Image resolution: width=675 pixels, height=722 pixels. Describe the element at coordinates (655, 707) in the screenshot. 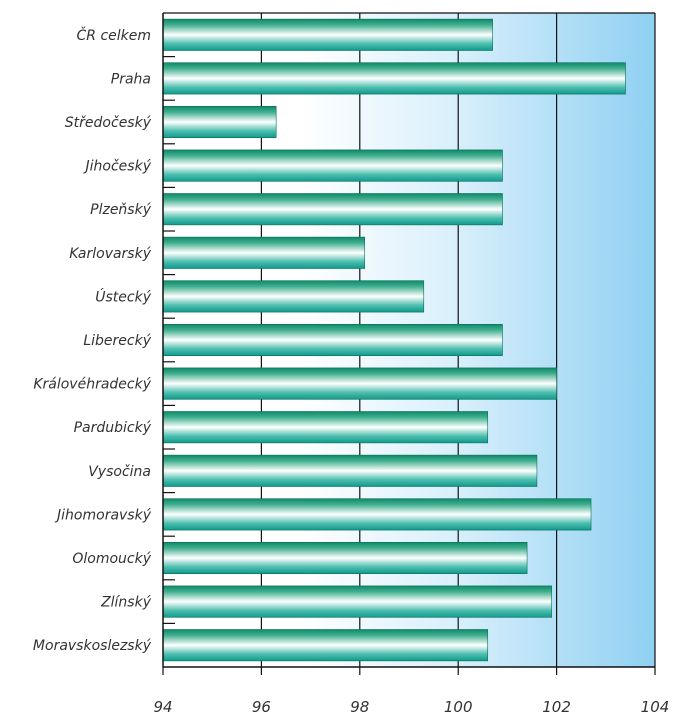

I see `x-tick-label-5: 104` at that location.